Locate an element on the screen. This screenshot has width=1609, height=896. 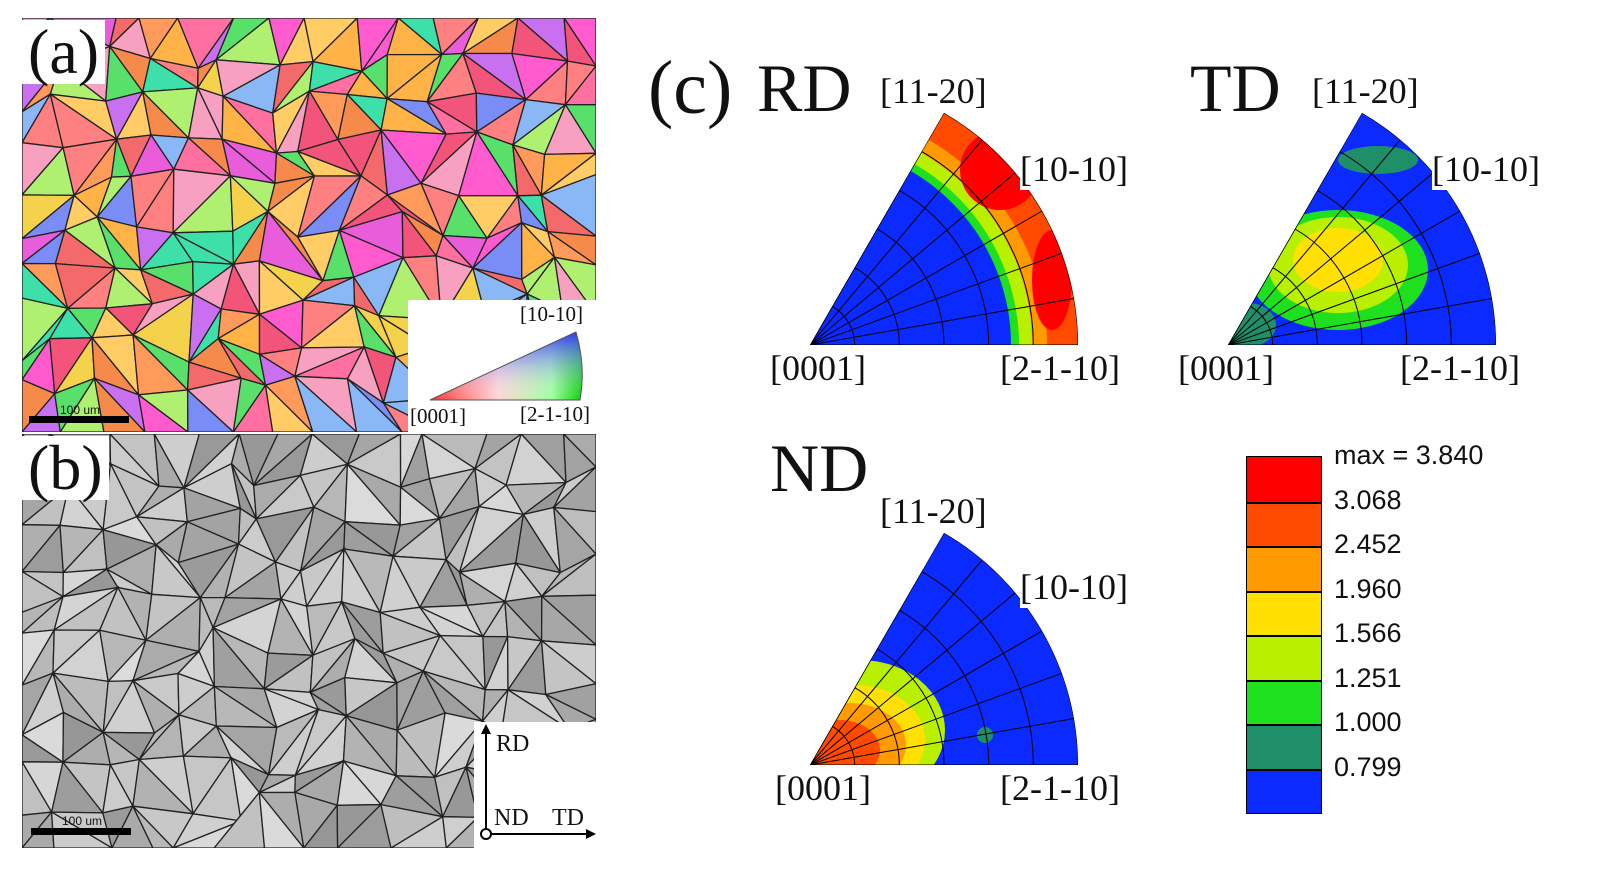
ipf-nd-top-label: [11-20] is located at coordinates (933, 511).